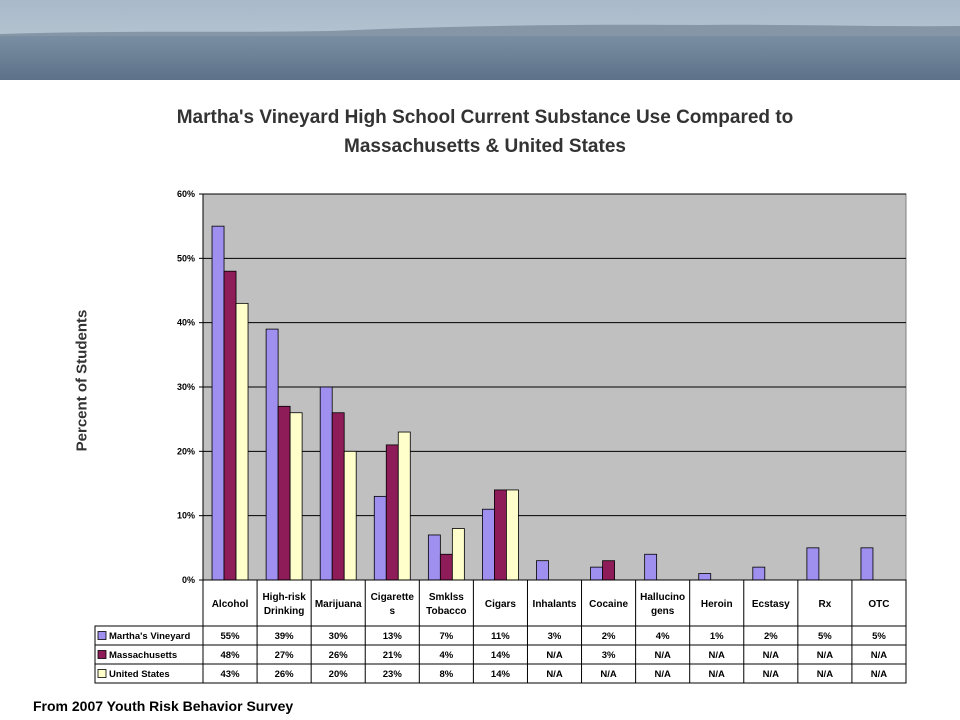  Describe the element at coordinates (393, 674) in the screenshot. I see `table-value-cell: 23%` at that location.